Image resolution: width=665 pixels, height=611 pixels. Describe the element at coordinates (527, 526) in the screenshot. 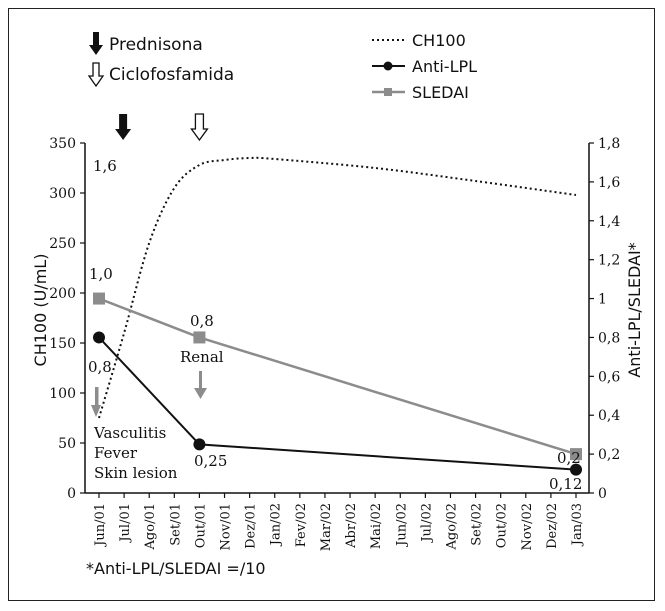

I see `x-tick-label: Nov/02` at that location.